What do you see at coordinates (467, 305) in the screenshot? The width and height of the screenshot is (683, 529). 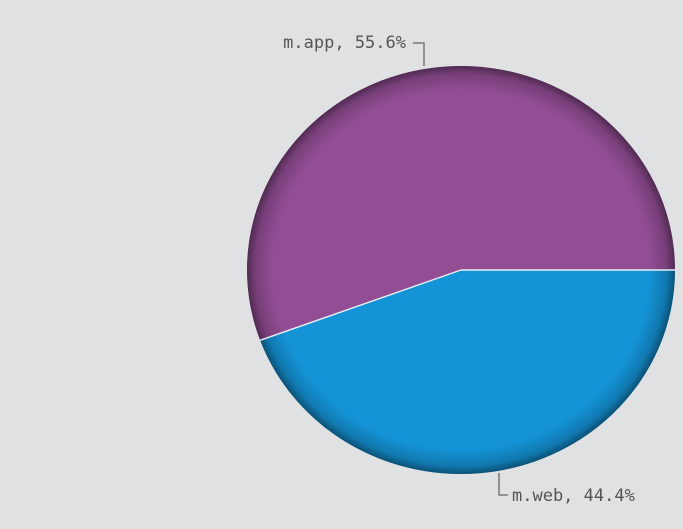 I see `slice-separators` at bounding box center [467, 305].